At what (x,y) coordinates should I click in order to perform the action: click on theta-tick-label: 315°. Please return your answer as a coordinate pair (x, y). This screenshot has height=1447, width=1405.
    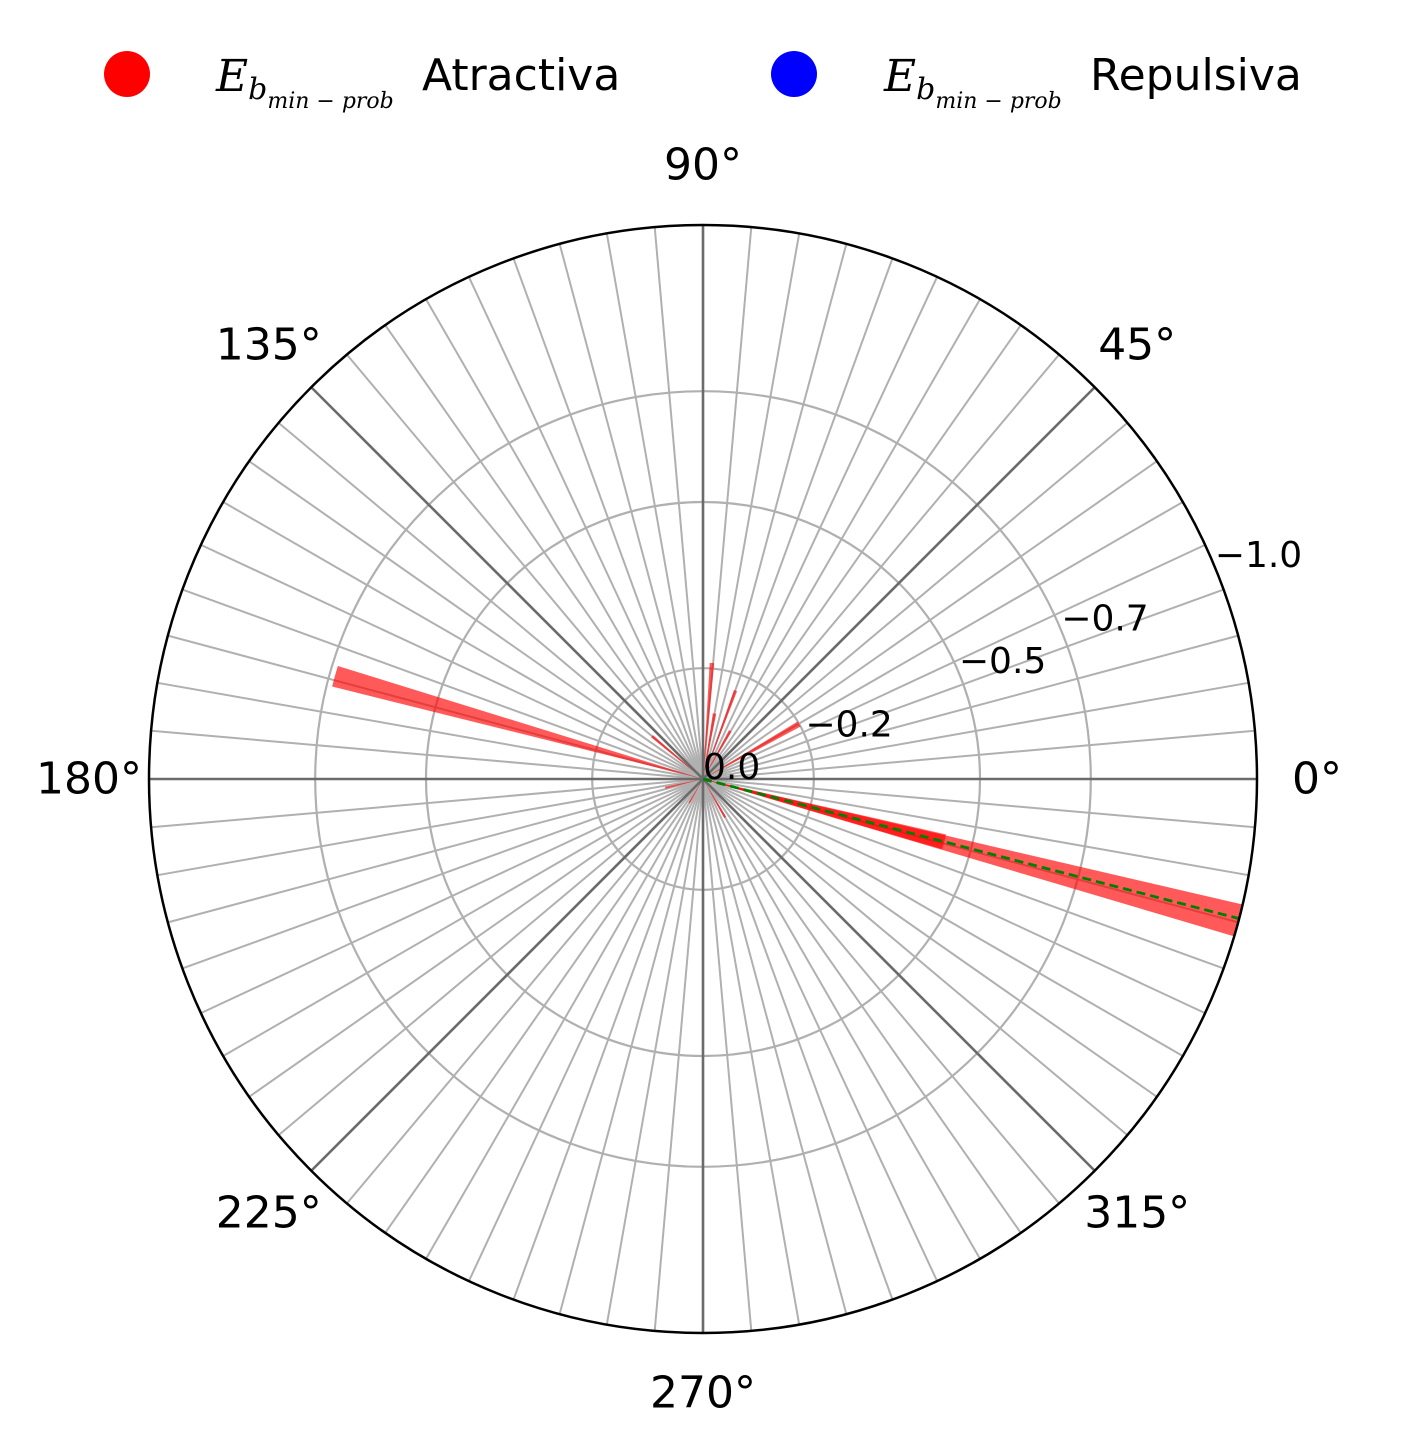
    Looking at the image, I should click on (1137, 1213).